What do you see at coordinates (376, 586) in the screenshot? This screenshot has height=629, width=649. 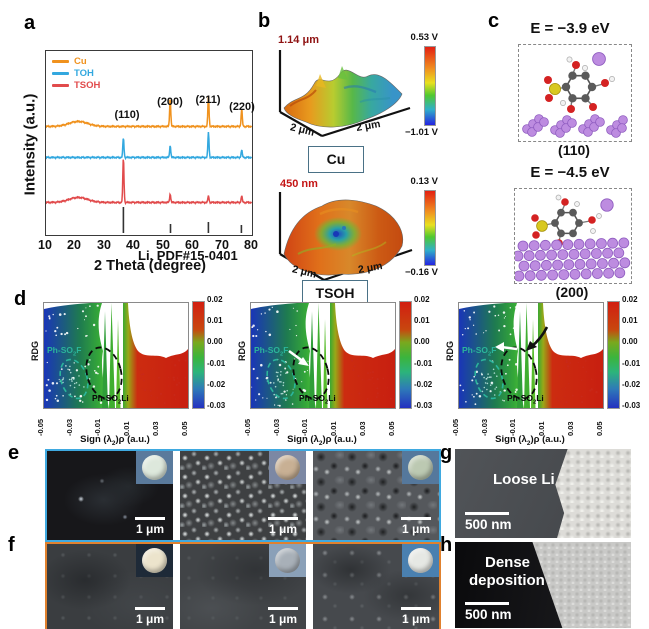 I see `sem-image-f3: 1 μm` at bounding box center [376, 586].